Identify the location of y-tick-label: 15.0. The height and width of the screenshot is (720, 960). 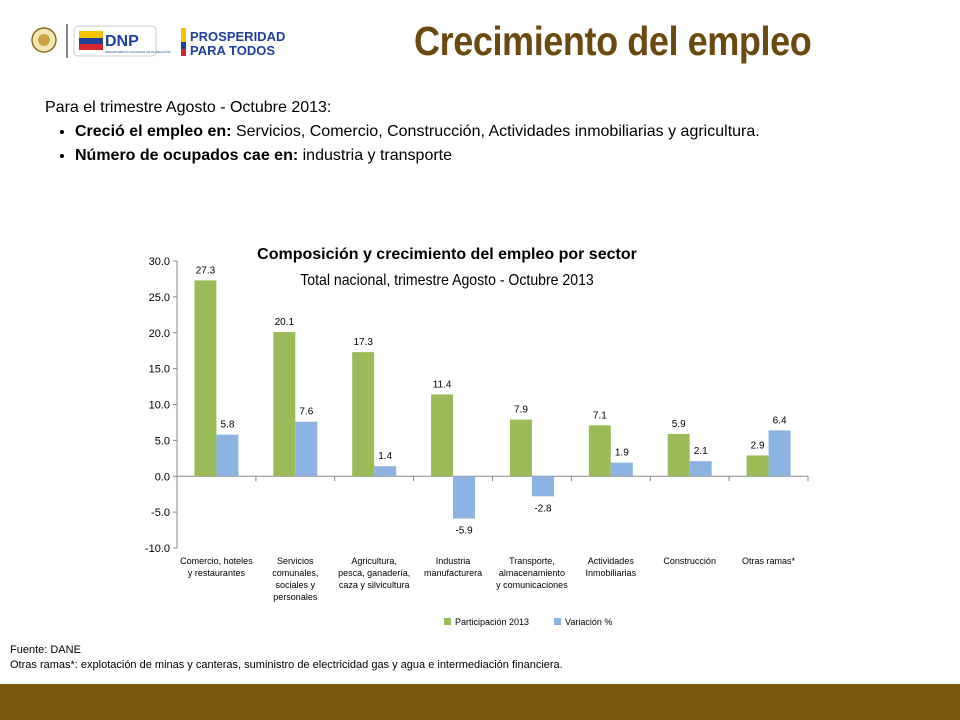
(159, 370).